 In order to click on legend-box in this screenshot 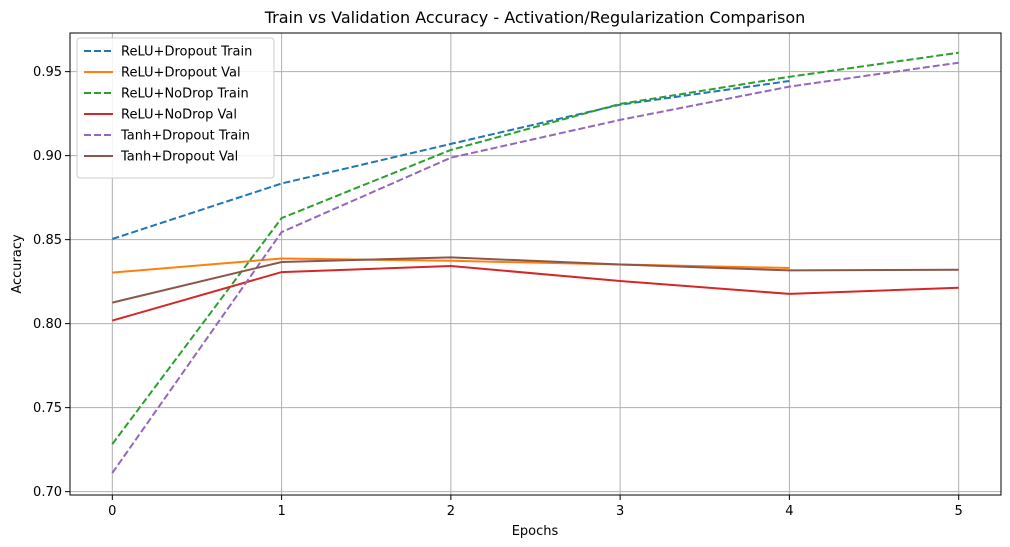, I will do `click(175, 108)`.